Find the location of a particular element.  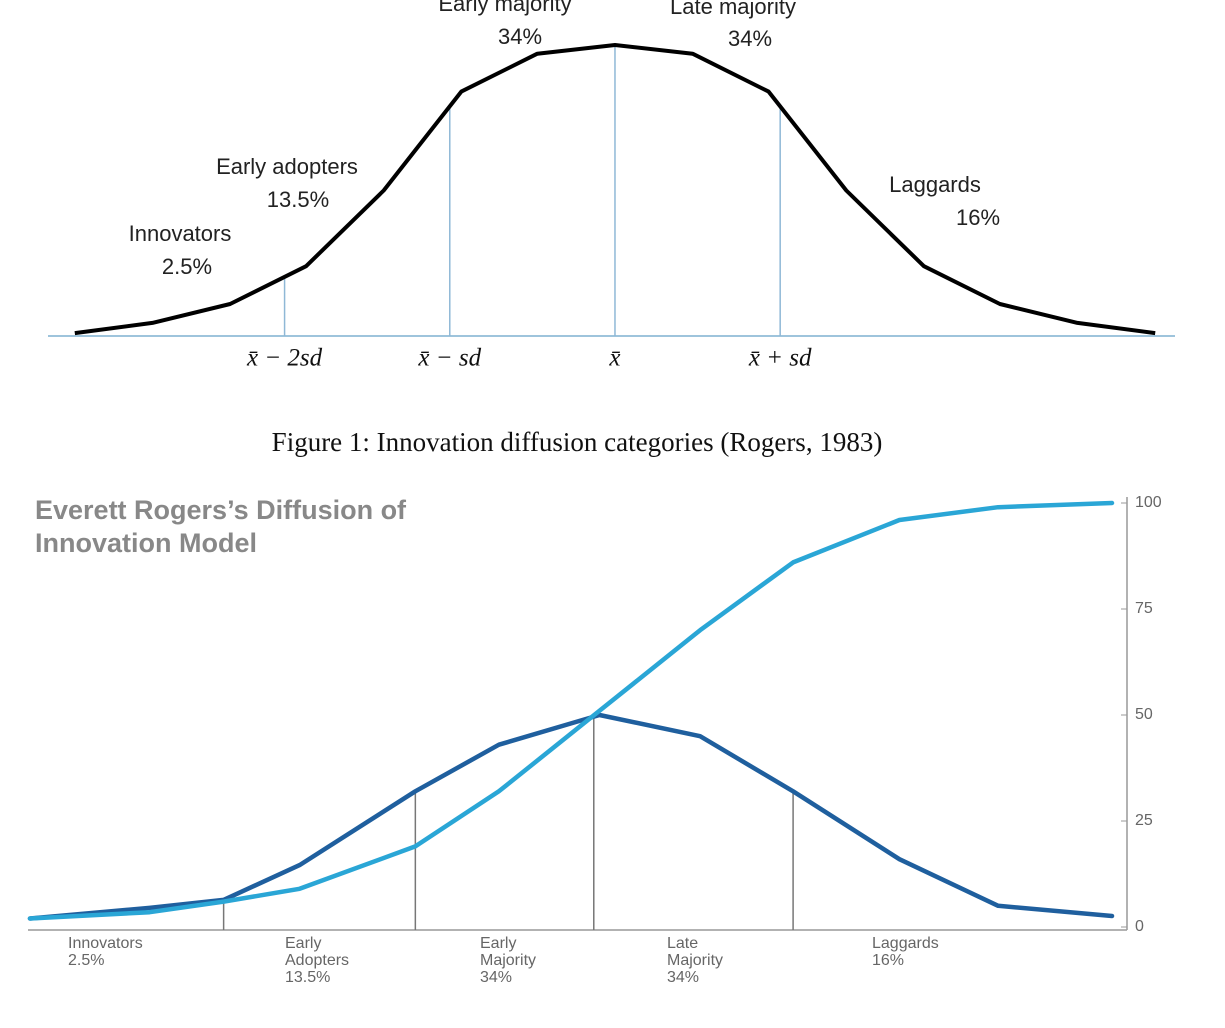

y-tick-label: 75 is located at coordinates (1144, 608).